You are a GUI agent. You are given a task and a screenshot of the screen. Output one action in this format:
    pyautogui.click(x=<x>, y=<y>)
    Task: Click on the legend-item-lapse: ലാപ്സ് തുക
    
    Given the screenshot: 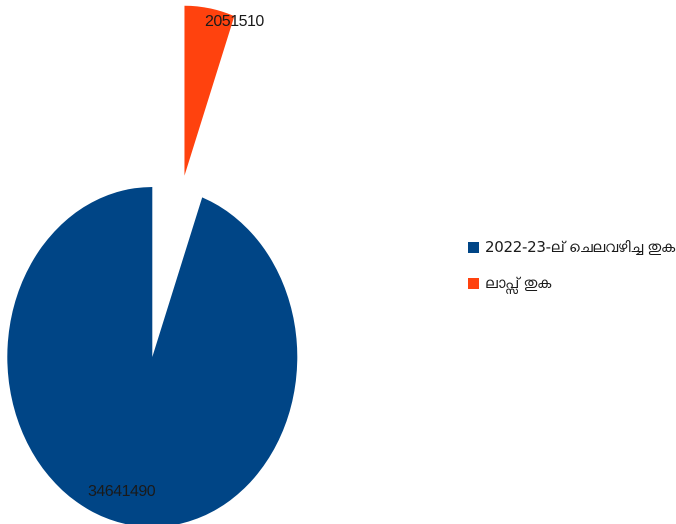 What is the action you would take?
    pyautogui.click(x=571, y=283)
    